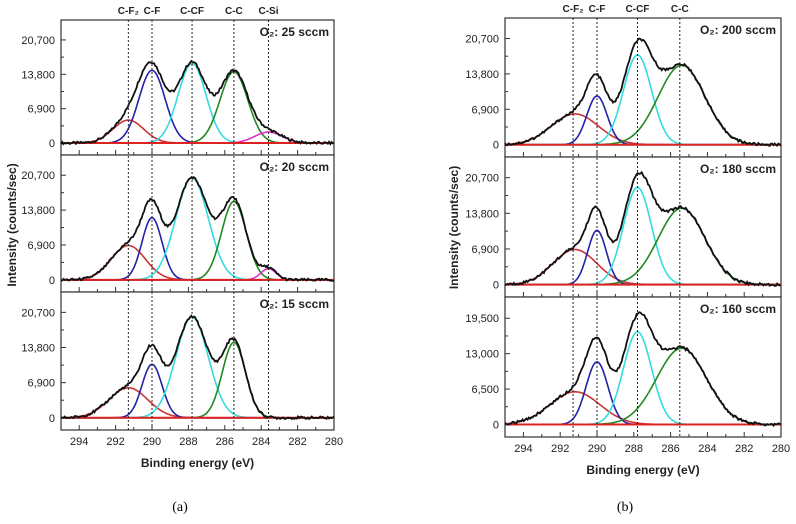  Describe the element at coordinates (738, 169) in the screenshot. I see `condition-label: O₂: 180 sccm` at that location.